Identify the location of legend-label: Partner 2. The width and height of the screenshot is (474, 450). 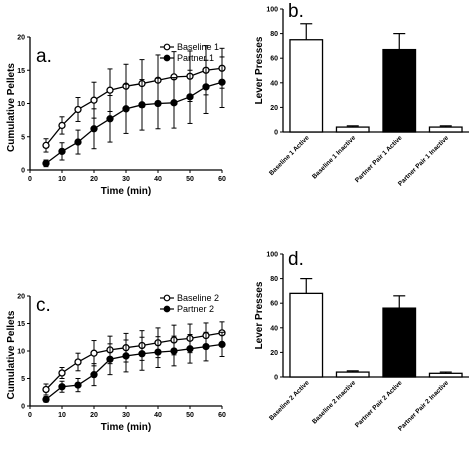
(195, 309).